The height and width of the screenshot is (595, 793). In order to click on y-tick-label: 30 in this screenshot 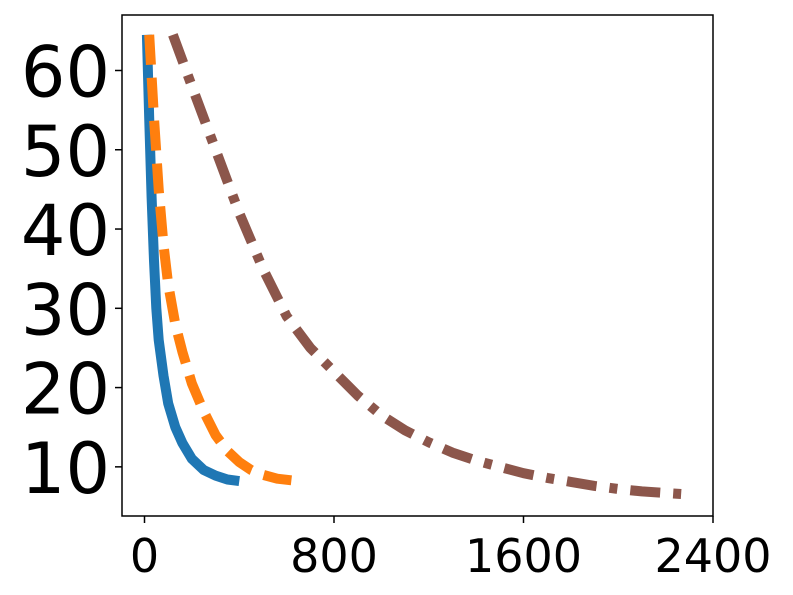, I will do `click(65, 310)`.